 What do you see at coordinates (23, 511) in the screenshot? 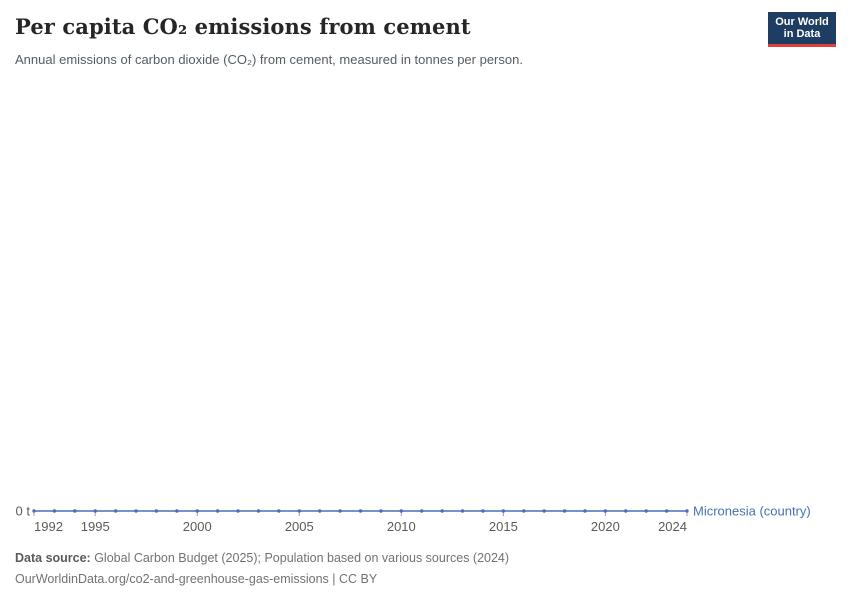
I see `y-axis-zero-label: 0 t` at bounding box center [23, 511].